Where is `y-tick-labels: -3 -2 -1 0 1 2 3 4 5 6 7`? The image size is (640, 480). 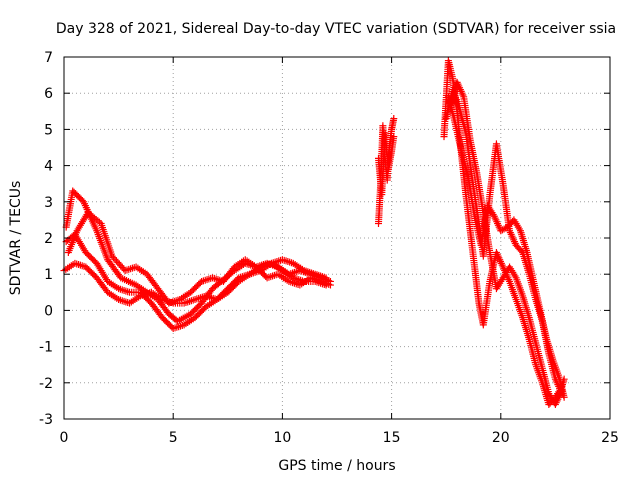 y-tick-labels: -3 -2 -1 0 1 2 3 4 5 6 7 is located at coordinates (46, 239).